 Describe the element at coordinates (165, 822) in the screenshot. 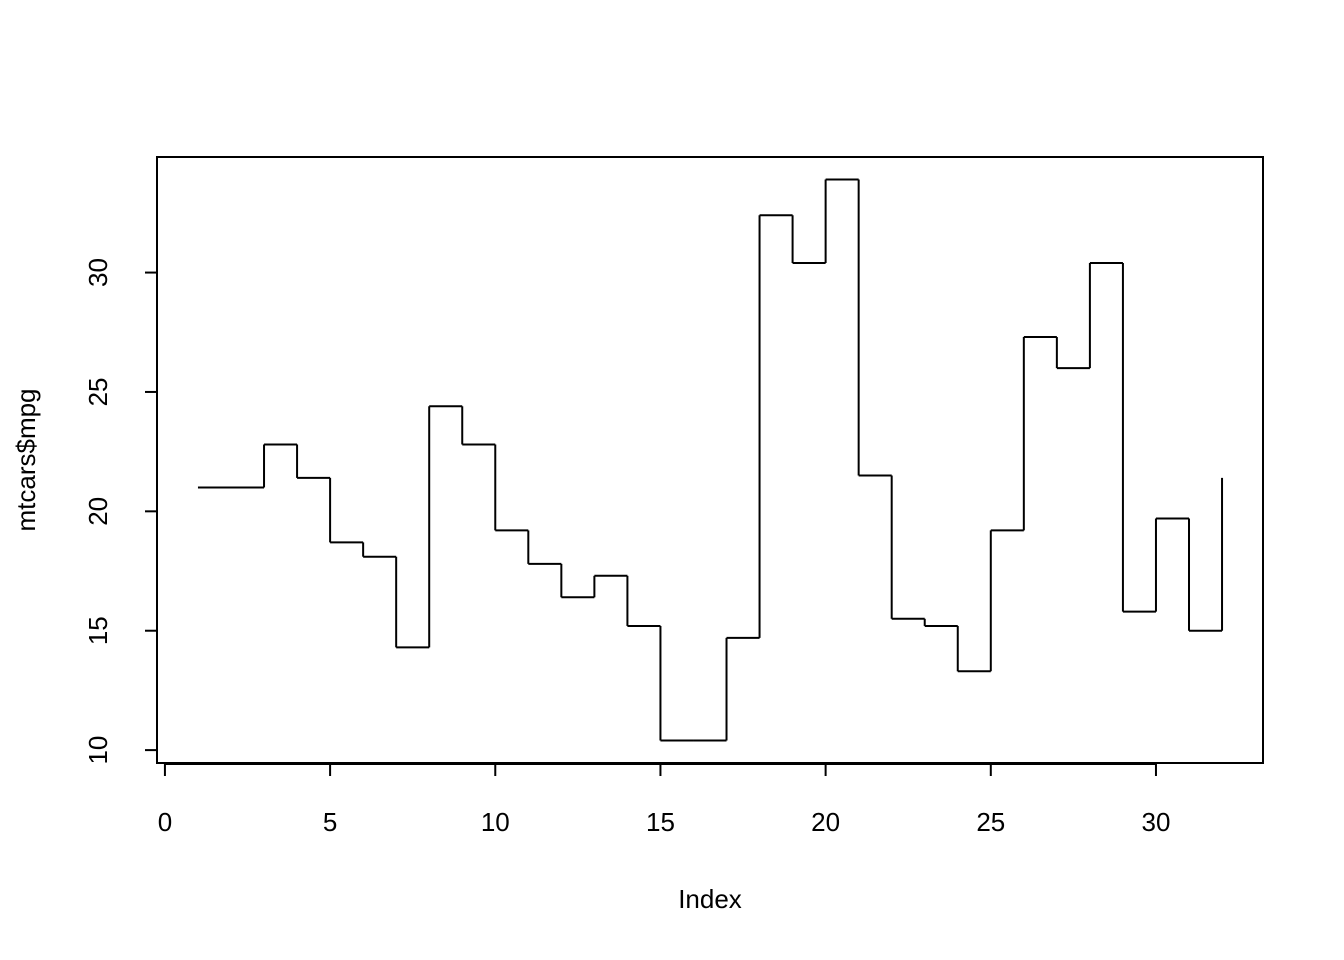

I see `x-tick-label: 0` at that location.